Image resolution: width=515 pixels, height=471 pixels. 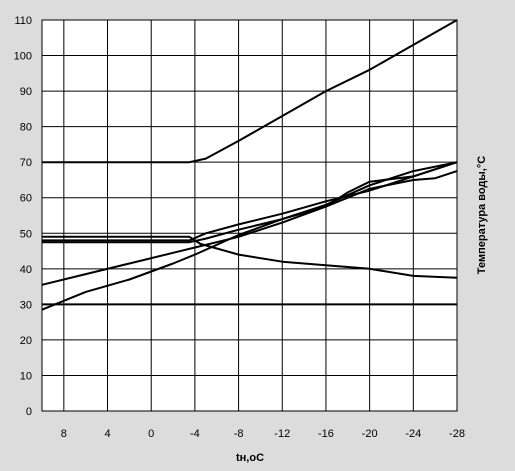 I want to click on x-tick-label: 8, so click(x=64, y=434).